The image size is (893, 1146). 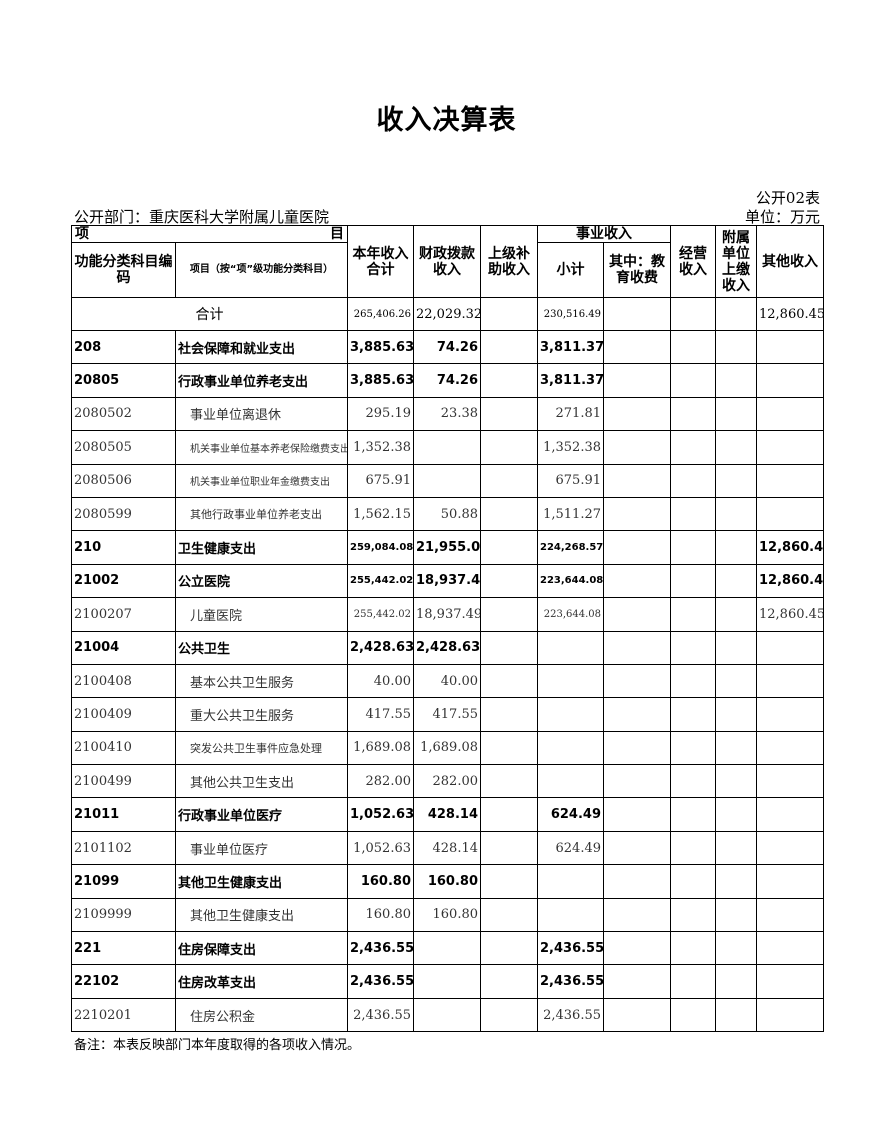 I want to click on cell-total: 160.80, so click(x=380, y=881).